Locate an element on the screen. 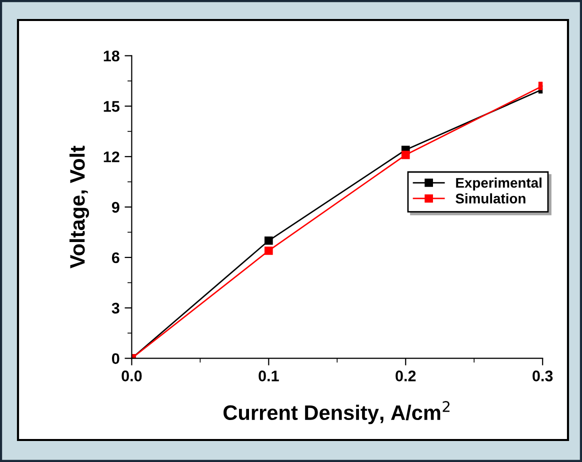 This screenshot has height=462, width=582. x-tick-label: 0.1 is located at coordinates (268, 376).